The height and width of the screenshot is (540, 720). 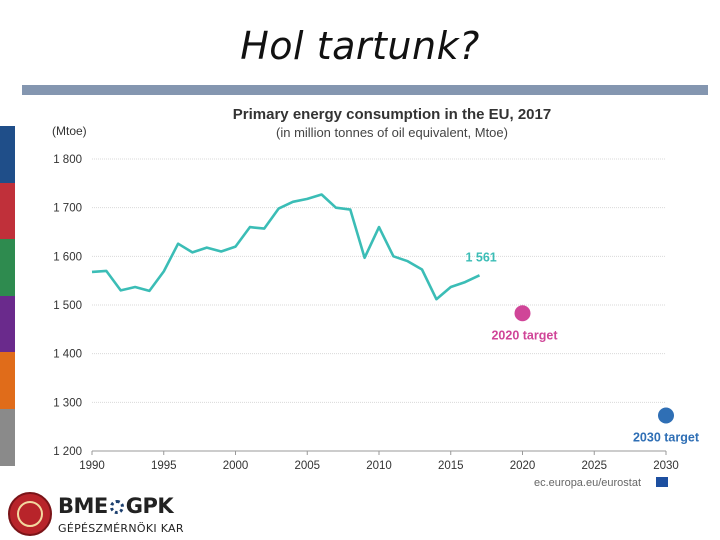 I want to click on y-tick-label: 1 200, so click(x=67, y=452).